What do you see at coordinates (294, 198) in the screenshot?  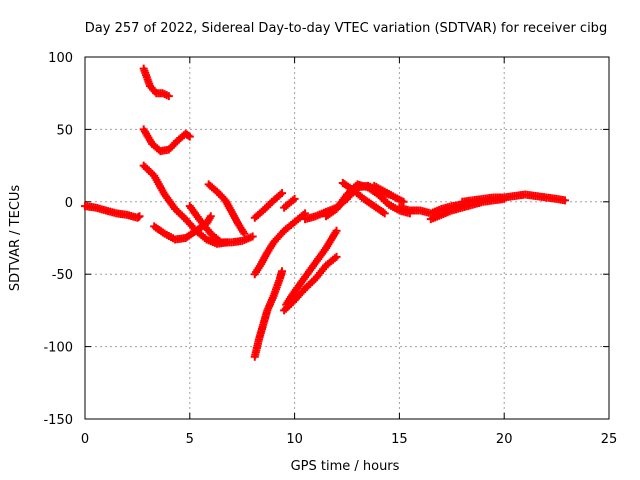 I see `point-pass-m` at bounding box center [294, 198].